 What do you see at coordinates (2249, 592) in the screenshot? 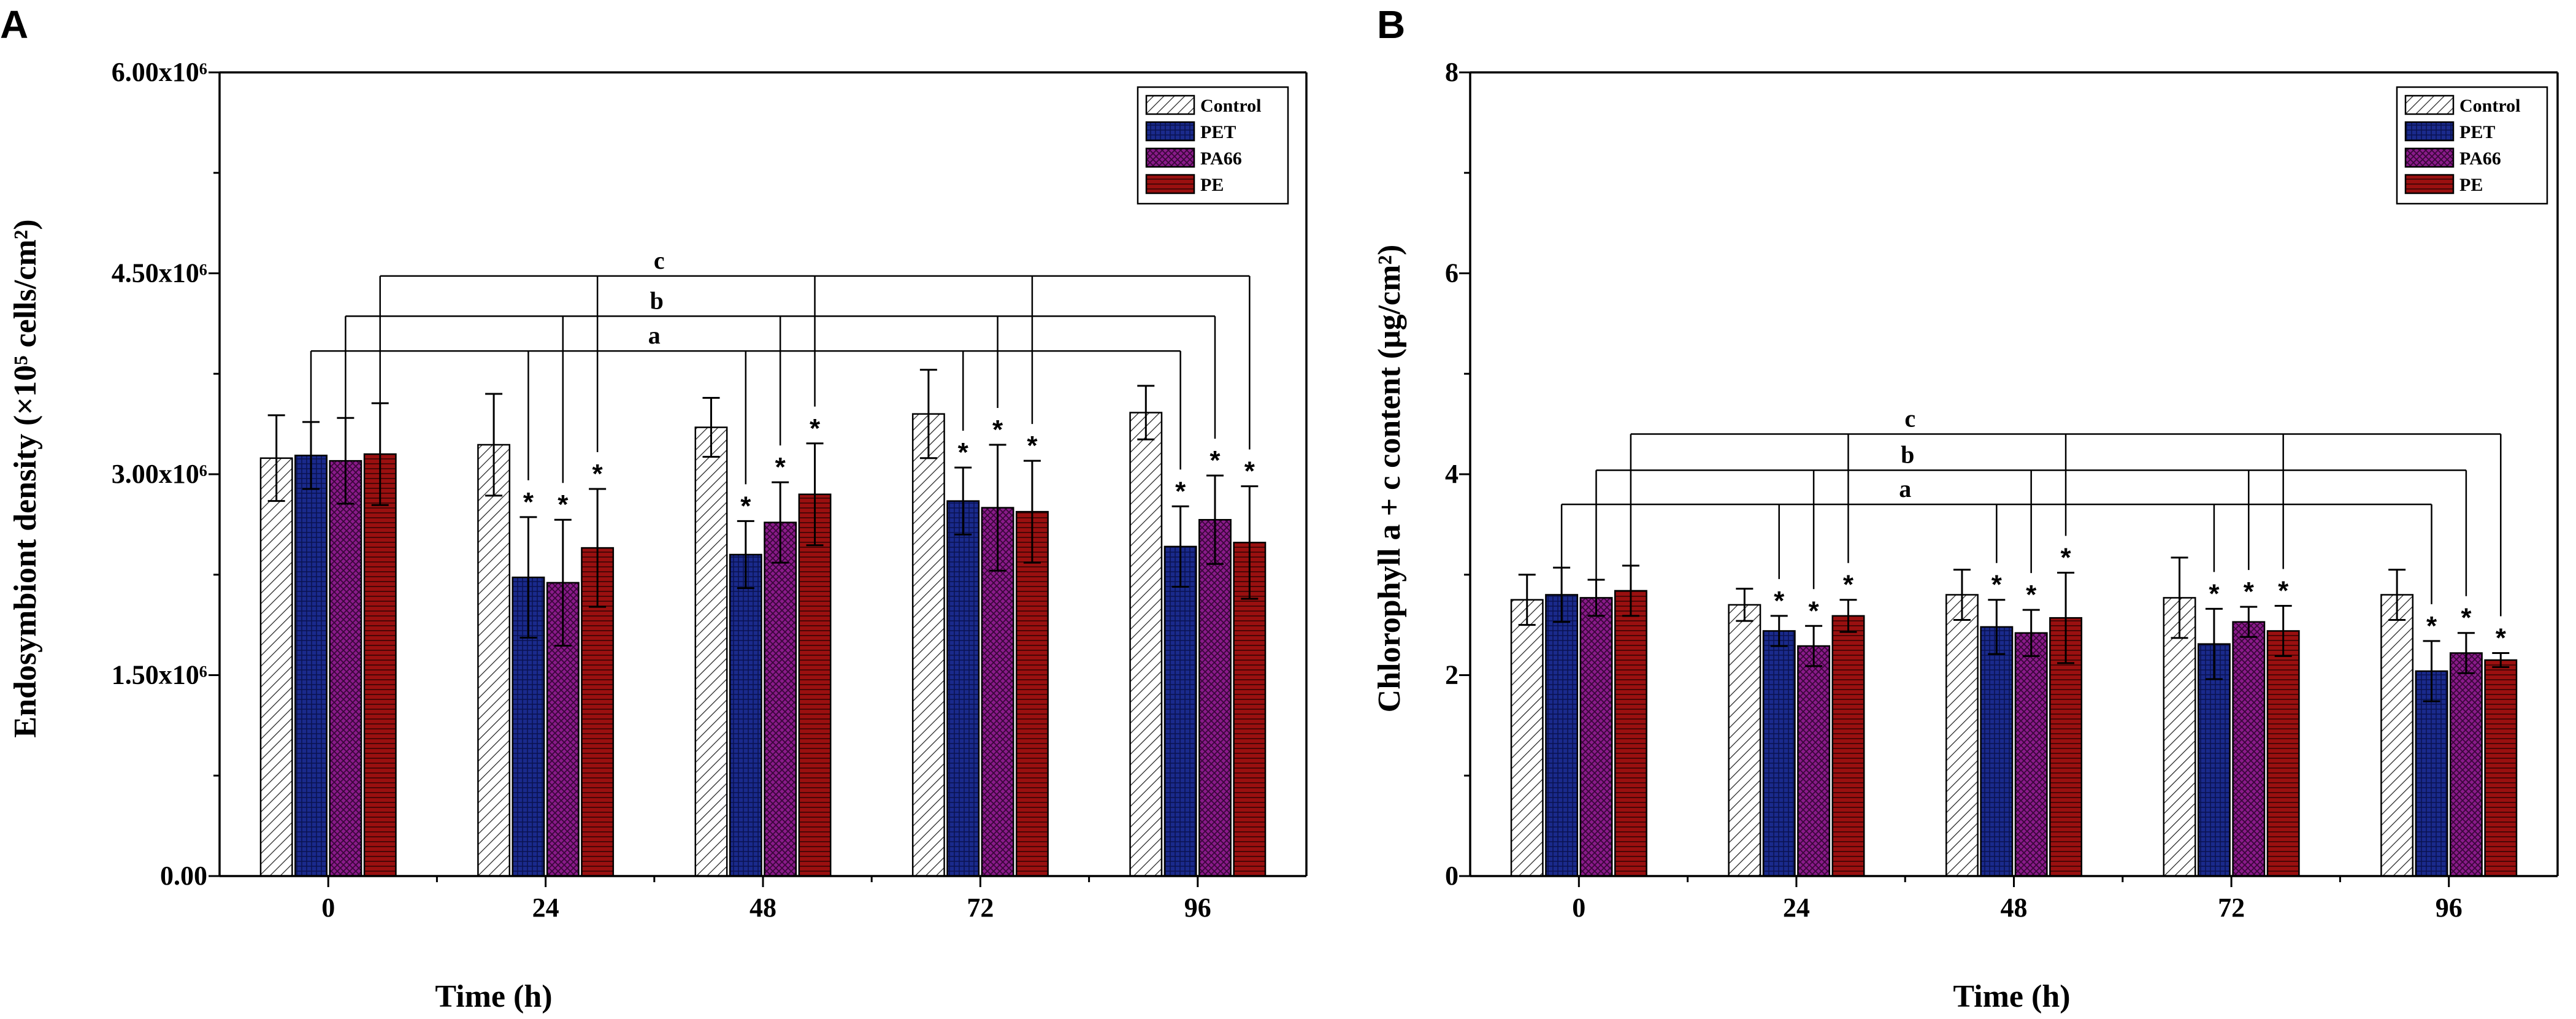
I see `panel-b-star-pa66-72: *` at bounding box center [2249, 592].